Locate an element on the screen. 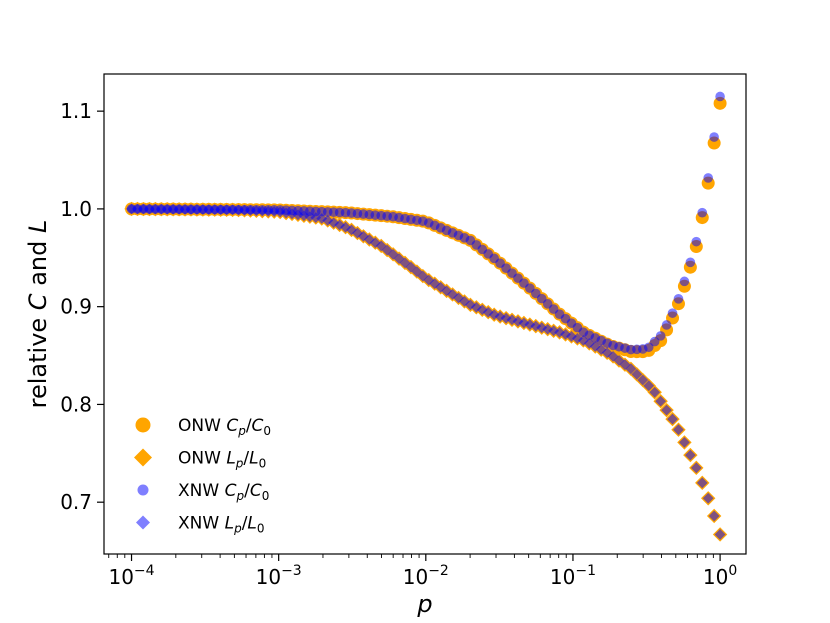 This screenshot has width=830, height=623. legend-label: XNW Cp/C0 is located at coordinates (223, 492).